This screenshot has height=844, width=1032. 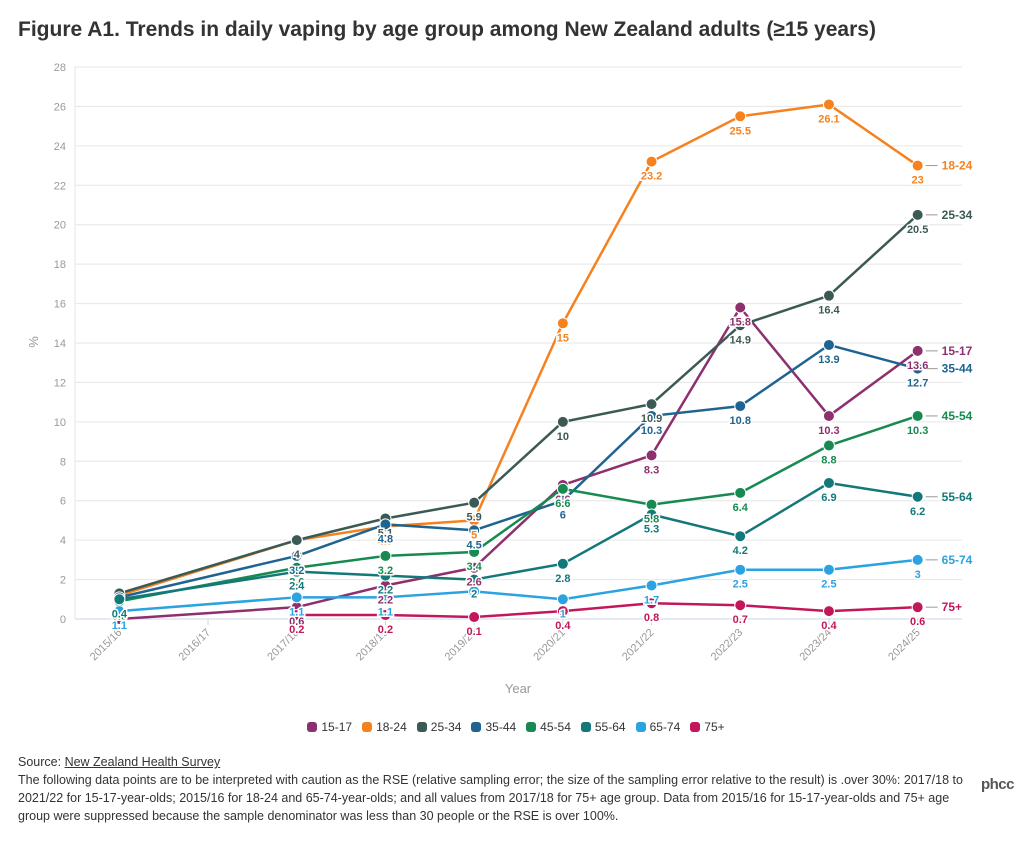 I want to click on legend-item: 45-54, so click(x=548, y=727).